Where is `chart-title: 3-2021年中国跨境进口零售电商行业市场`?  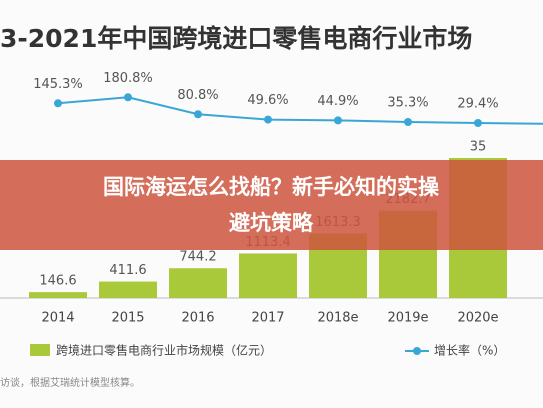 chart-title: 3-2021年中国跨境进口零售电商行业市场 is located at coordinates (236, 38).